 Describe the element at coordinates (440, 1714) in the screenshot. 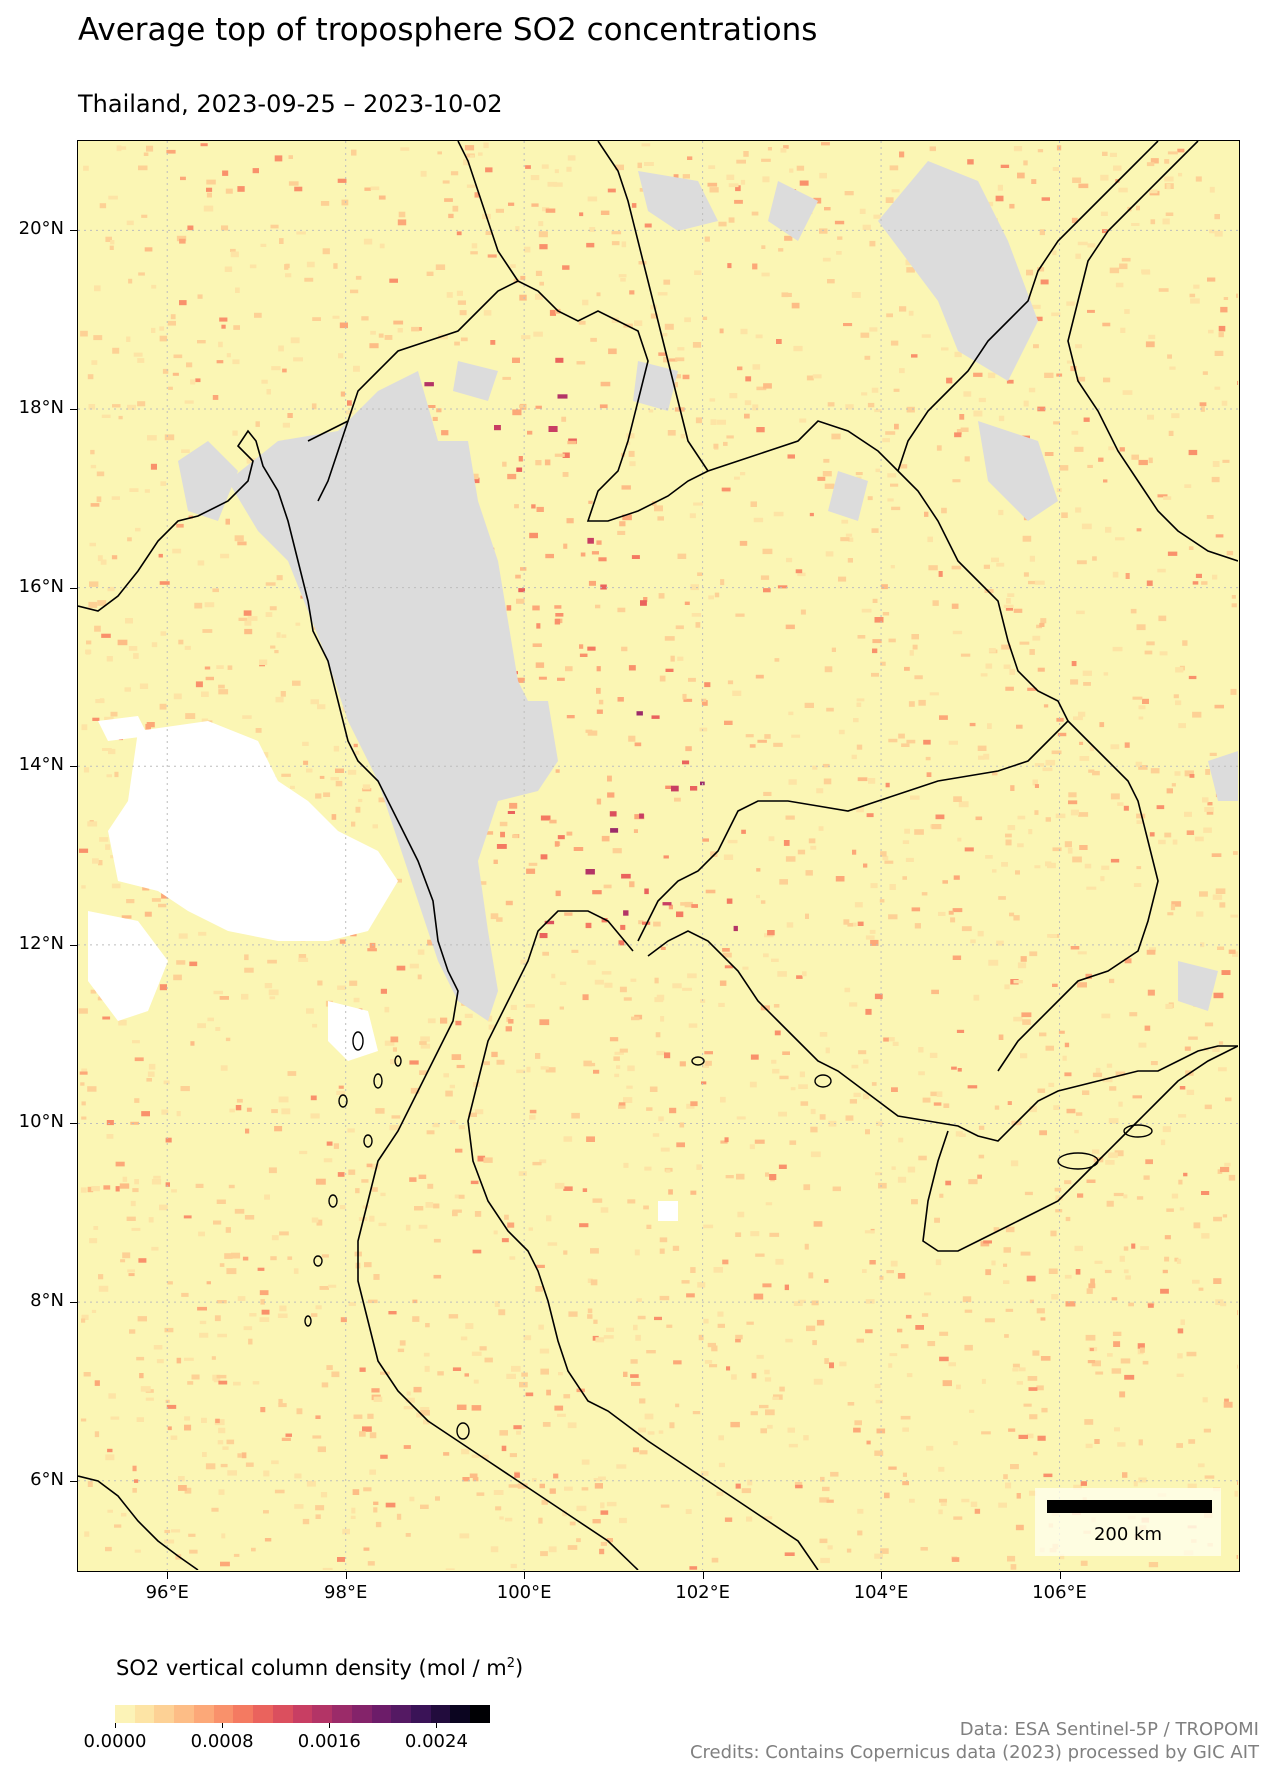

I see `colorbar-swatch` at that location.